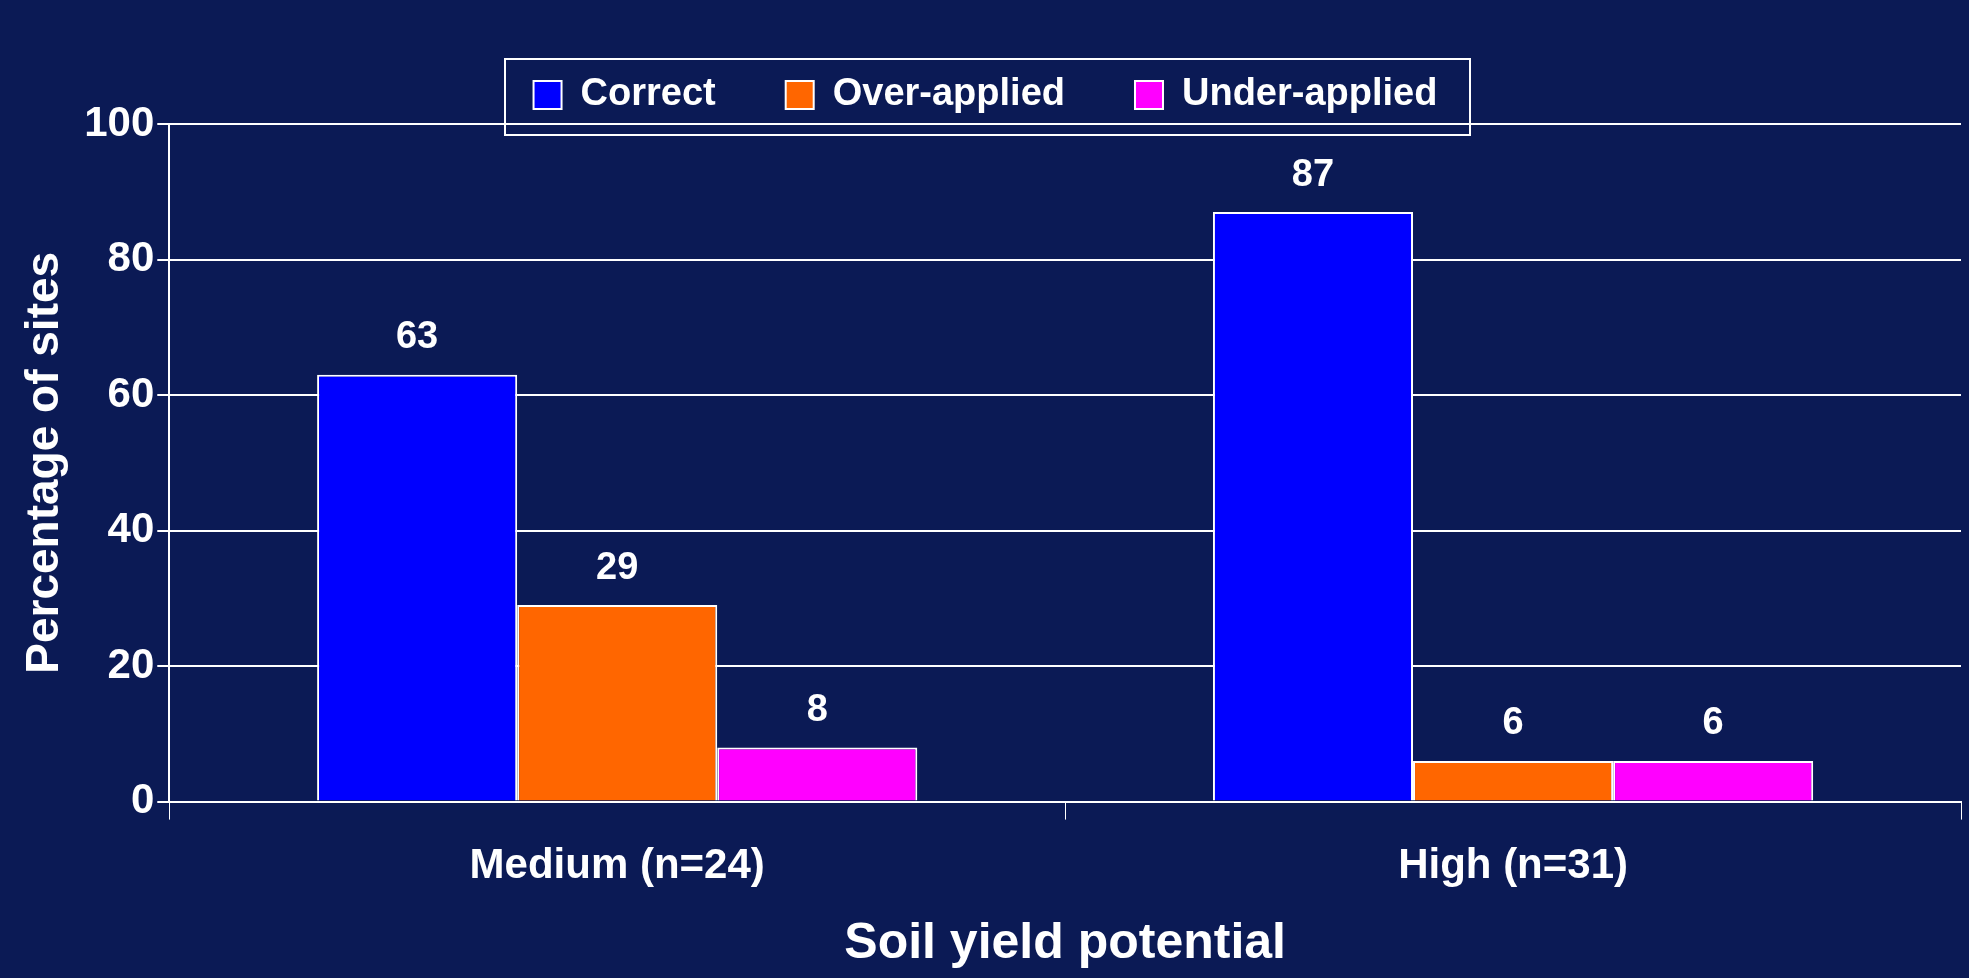 Image resolution: width=1969 pixels, height=978 pixels. I want to click on x-tick-label: High (n=31), so click(1513, 864).